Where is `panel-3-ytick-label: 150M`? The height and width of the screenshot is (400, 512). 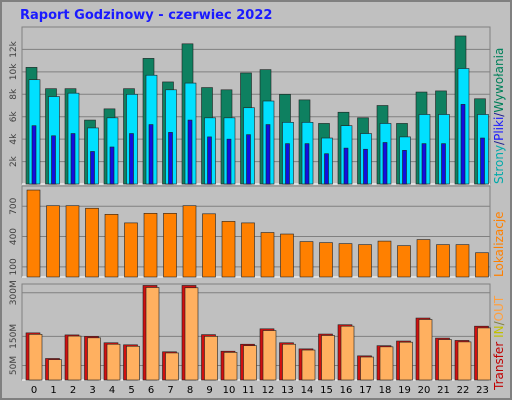 panel-3-ytick-label: 150M is located at coordinates (14, 336).